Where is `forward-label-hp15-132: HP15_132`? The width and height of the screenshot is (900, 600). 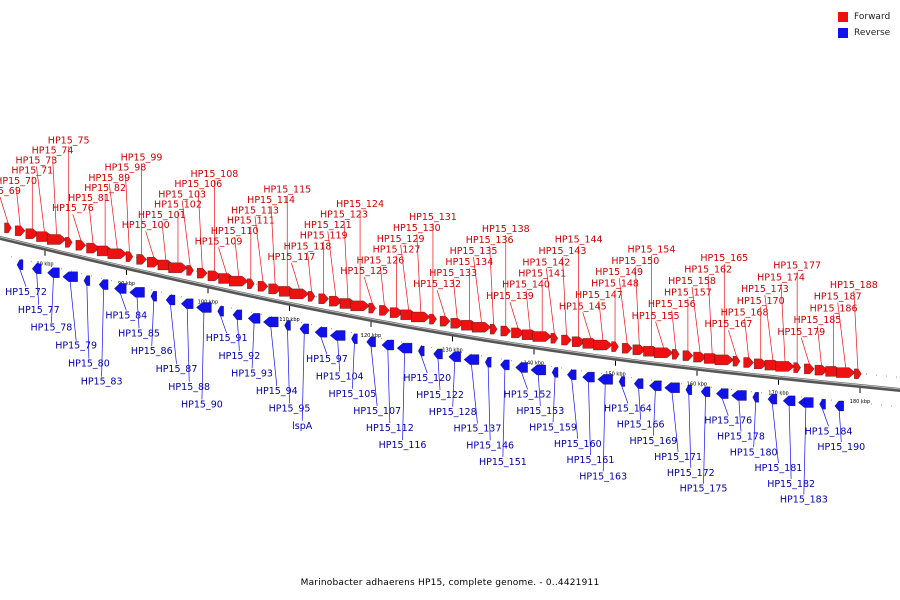 forward-label-hp15-132: HP15_132 is located at coordinates (437, 284).